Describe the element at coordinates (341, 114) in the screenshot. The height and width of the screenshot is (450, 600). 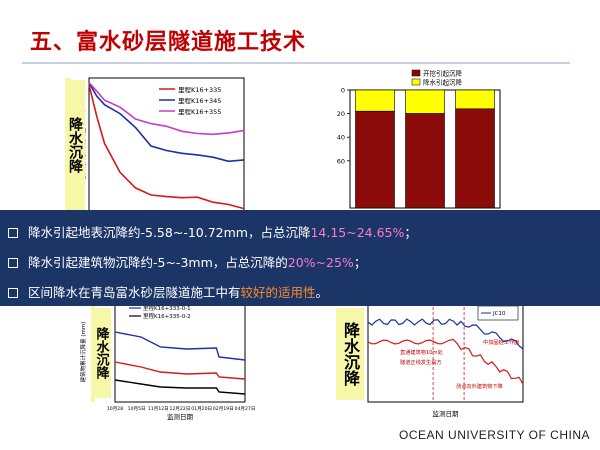
I see `y-tick-label: 20` at that location.